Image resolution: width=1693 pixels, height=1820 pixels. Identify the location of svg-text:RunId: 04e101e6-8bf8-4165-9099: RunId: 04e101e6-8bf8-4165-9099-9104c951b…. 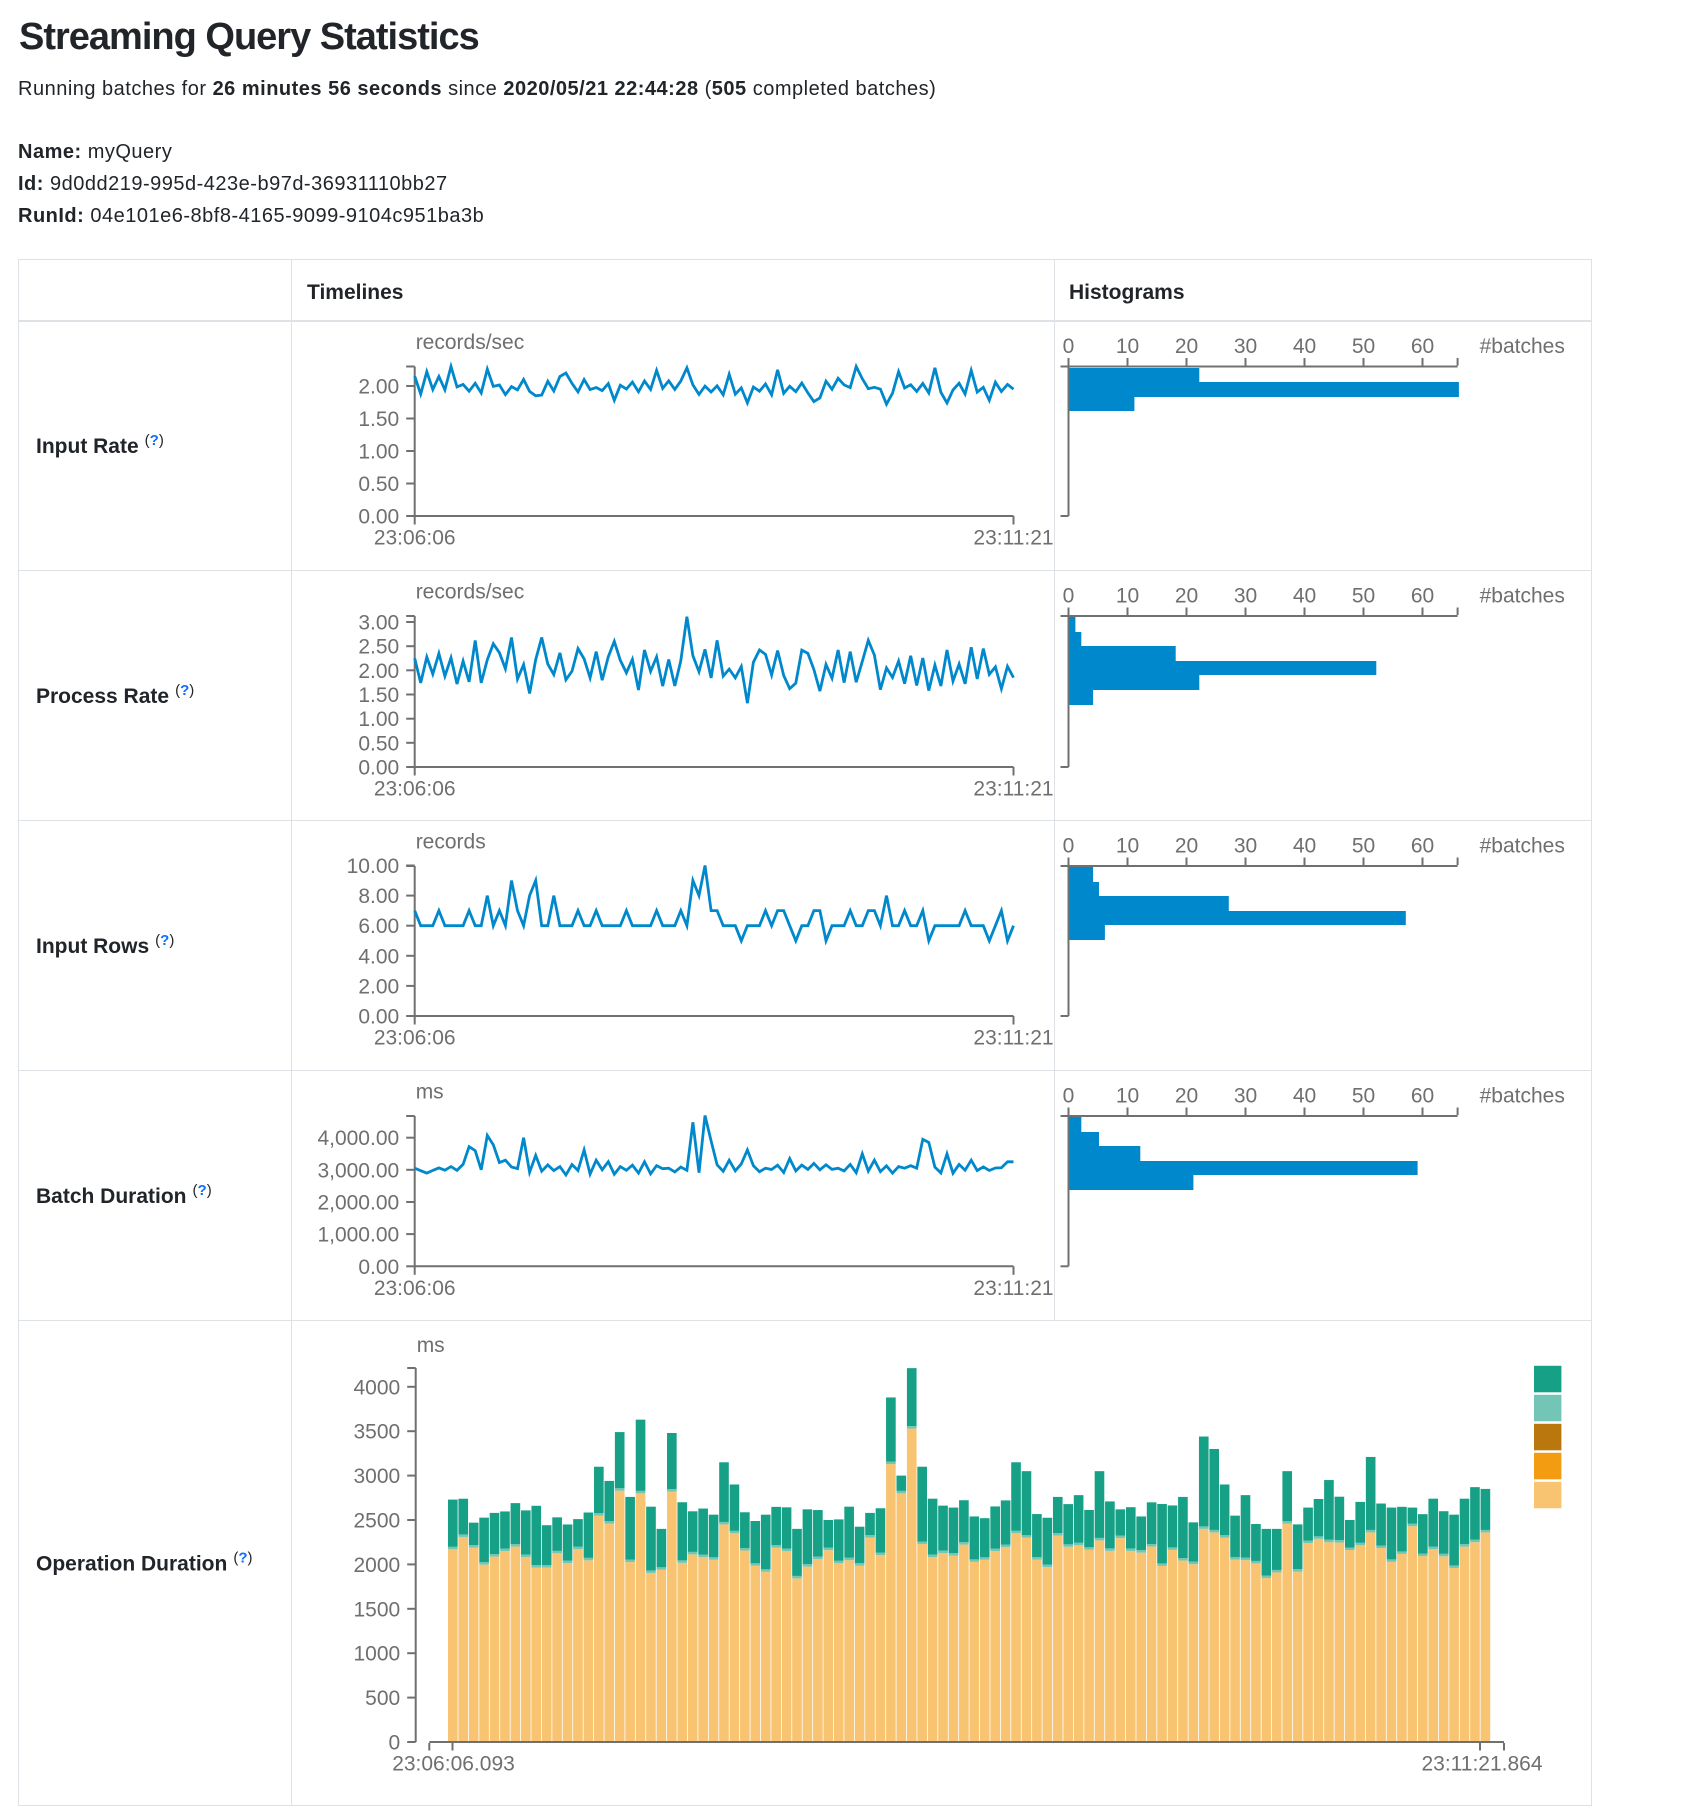
(251, 216).